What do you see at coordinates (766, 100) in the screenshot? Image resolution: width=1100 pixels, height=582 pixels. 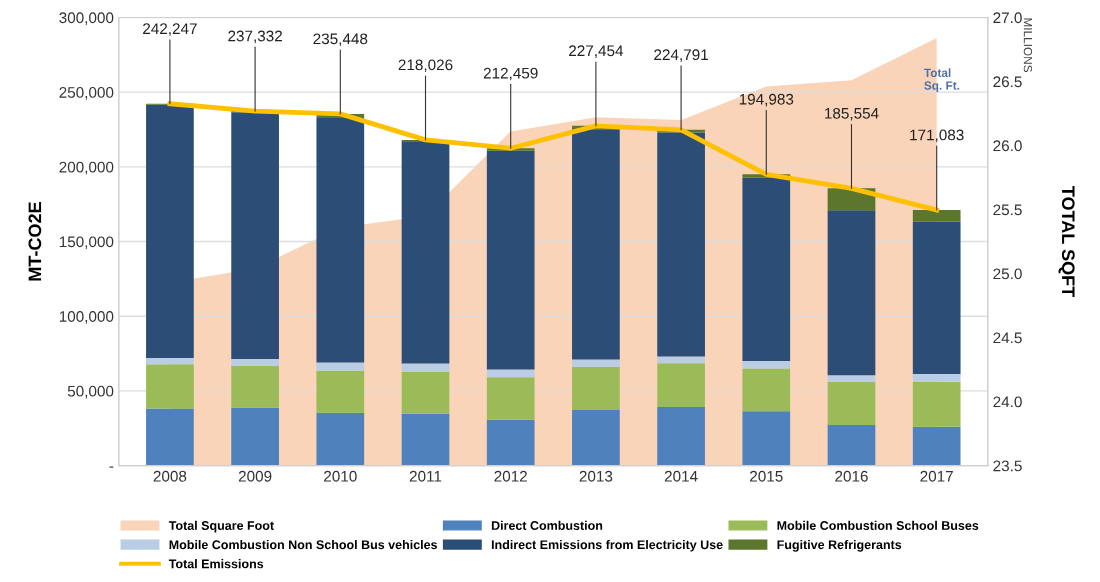 I see `data-label: 194,983` at bounding box center [766, 100].